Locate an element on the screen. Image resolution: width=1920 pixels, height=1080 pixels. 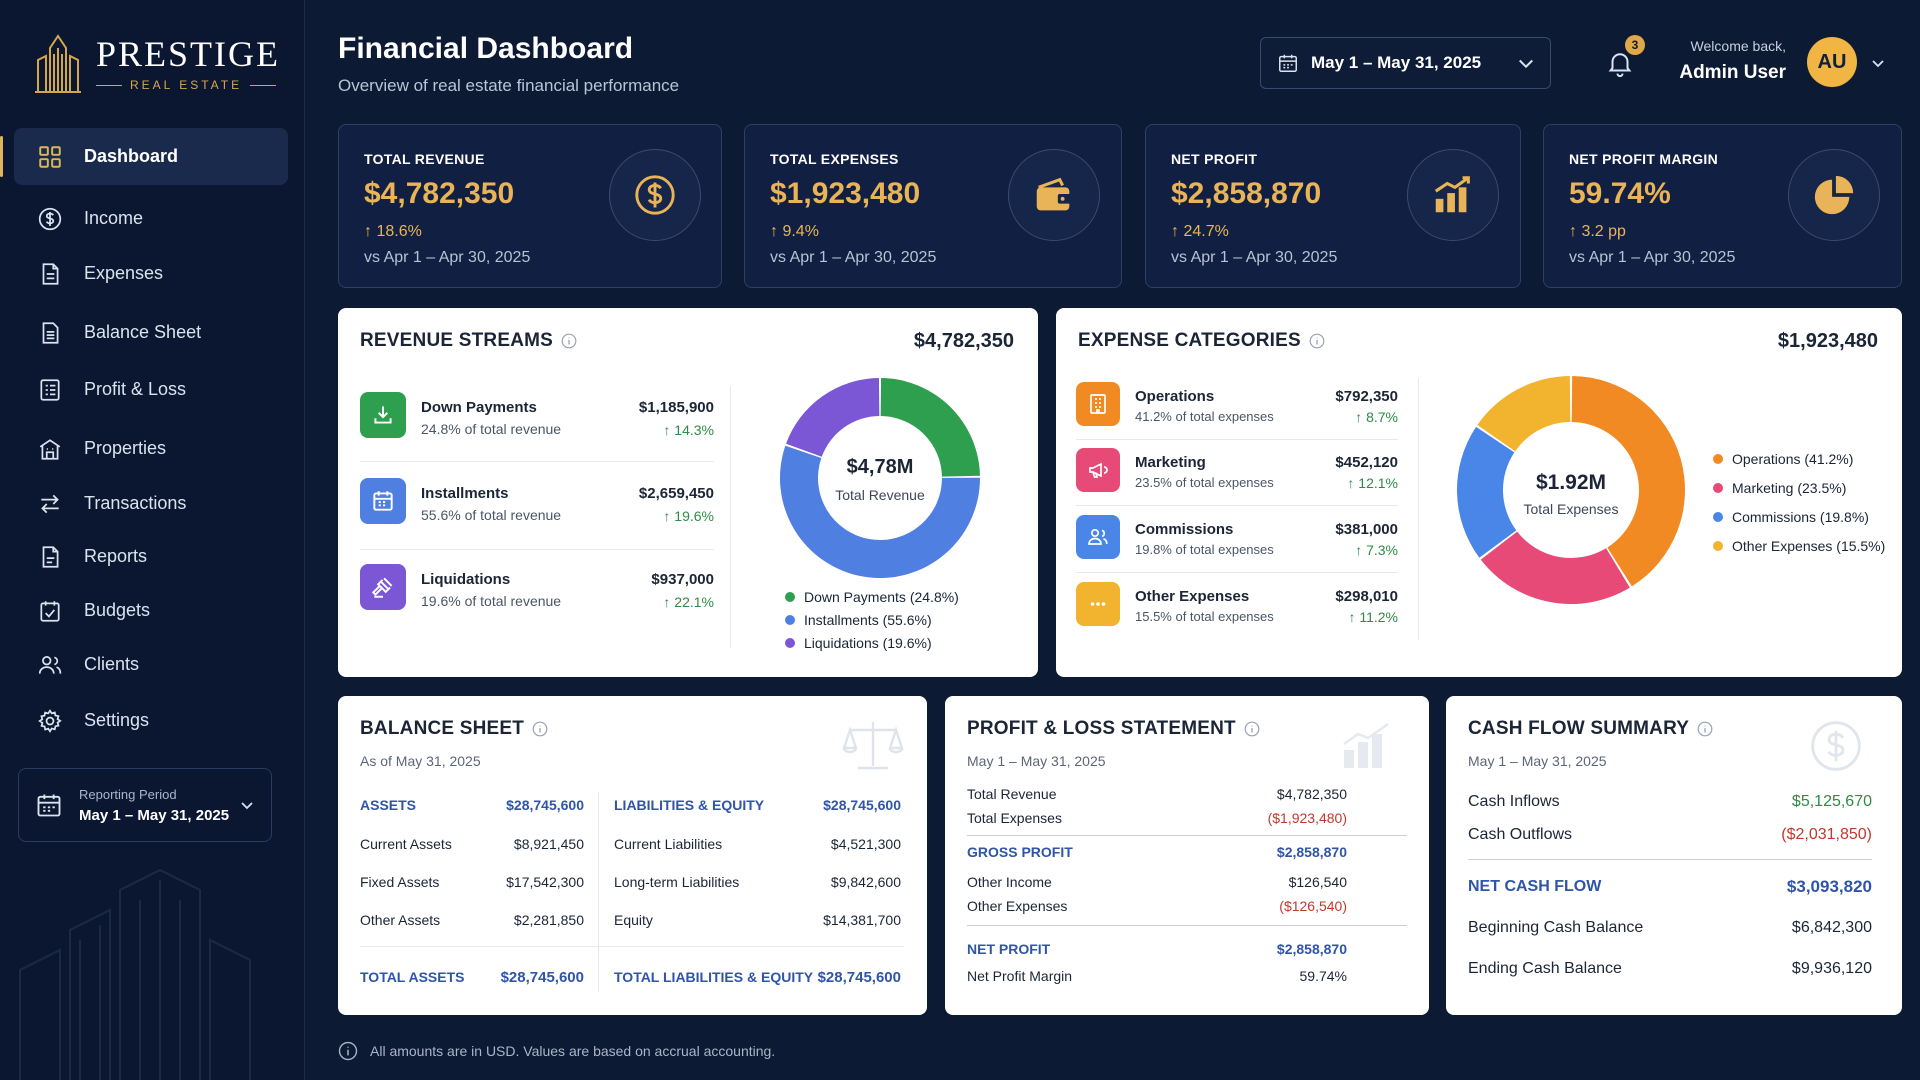
date-range-select: May 1 – May 31, 2025 is located at coordinates (1405, 63).